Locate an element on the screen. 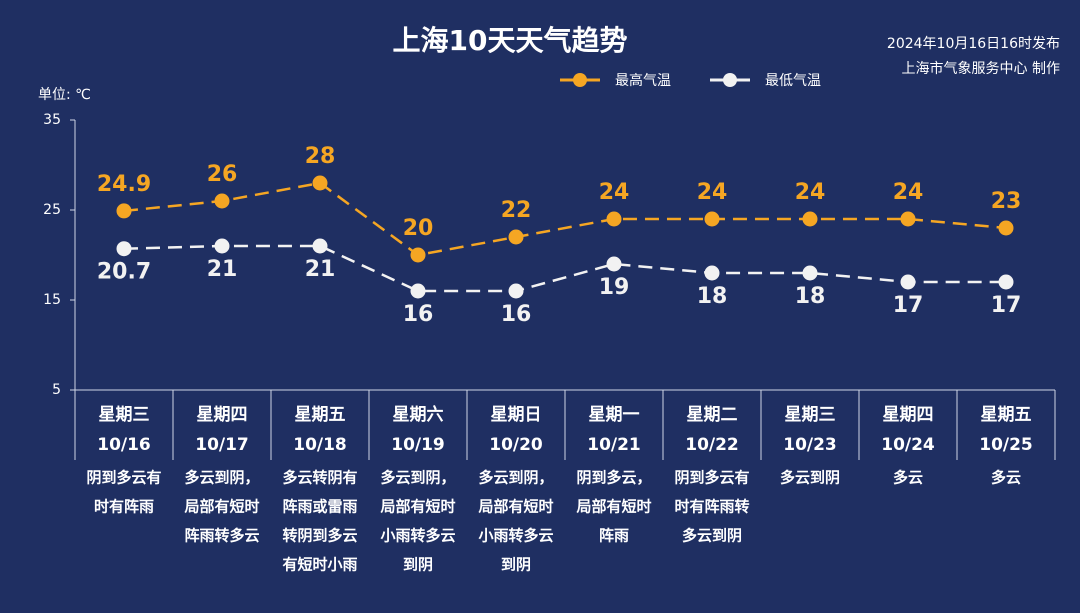 This screenshot has width=1080, height=613. data-label: 20.7 is located at coordinates (124, 272).